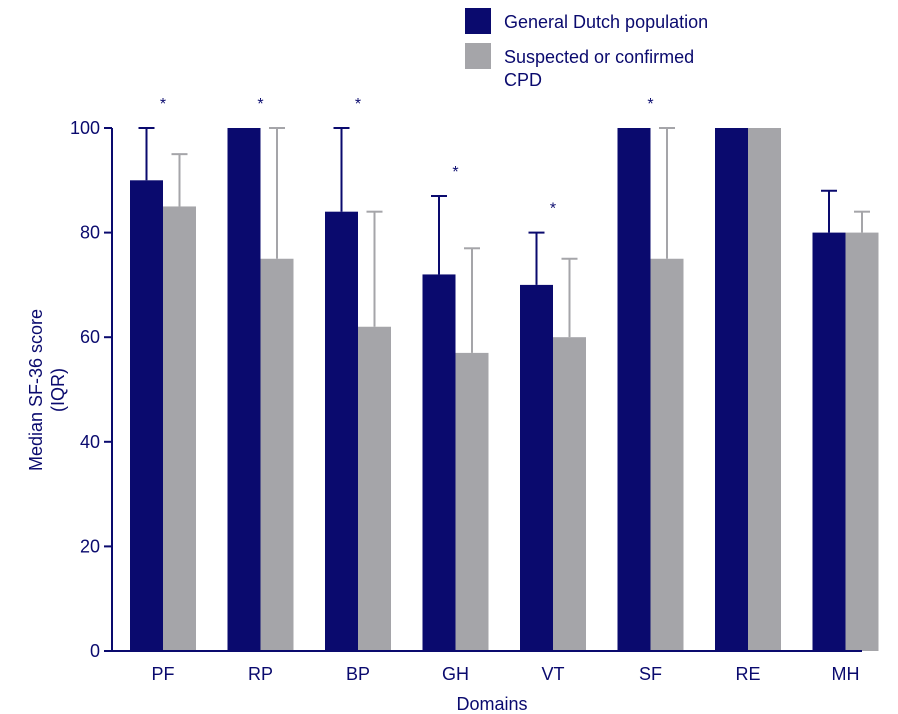 This screenshot has width=898, height=714. Describe the element at coordinates (606, 22) in the screenshot. I see `legend-label-series-1: General Dutch population` at that location.